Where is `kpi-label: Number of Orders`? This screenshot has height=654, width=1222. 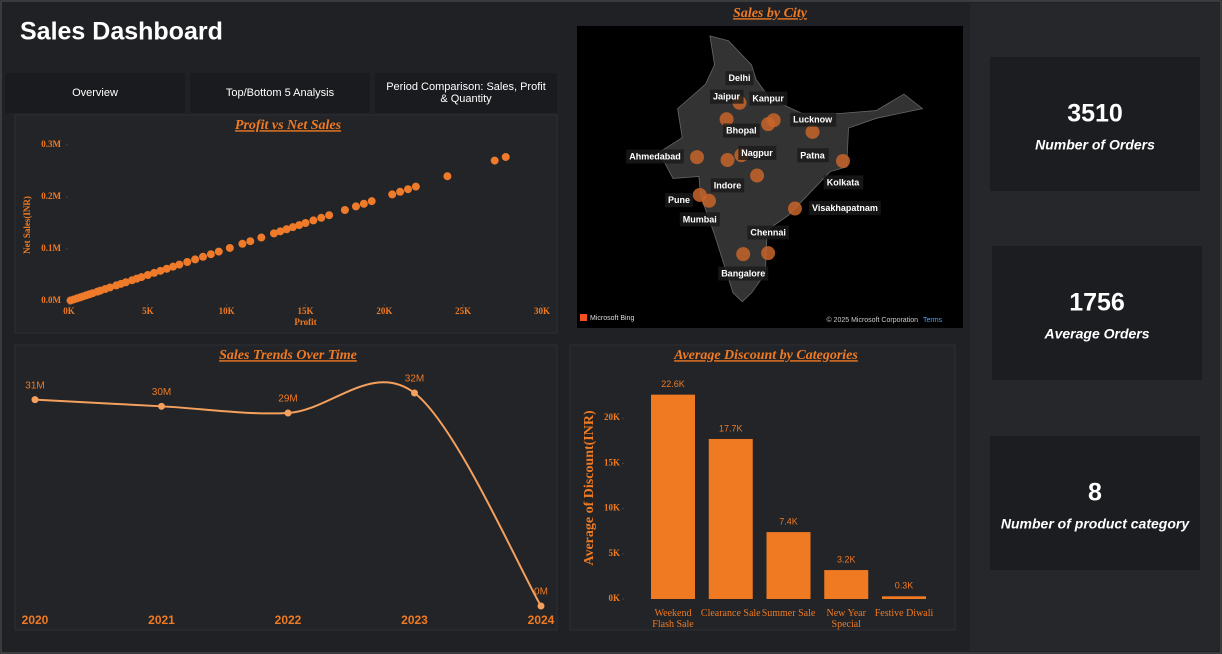 kpi-label: Number of Orders is located at coordinates (1095, 145).